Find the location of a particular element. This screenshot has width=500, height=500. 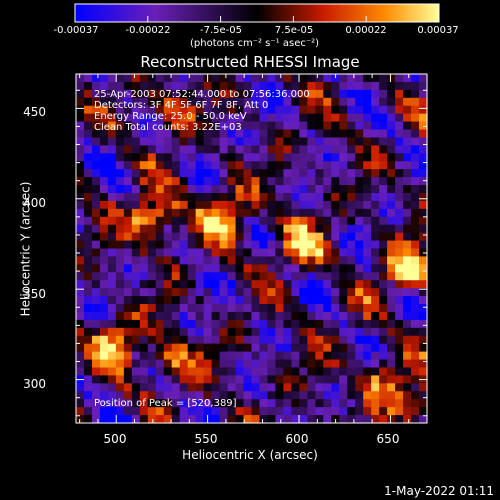

y-tick-label: 350 is located at coordinates (34, 294).